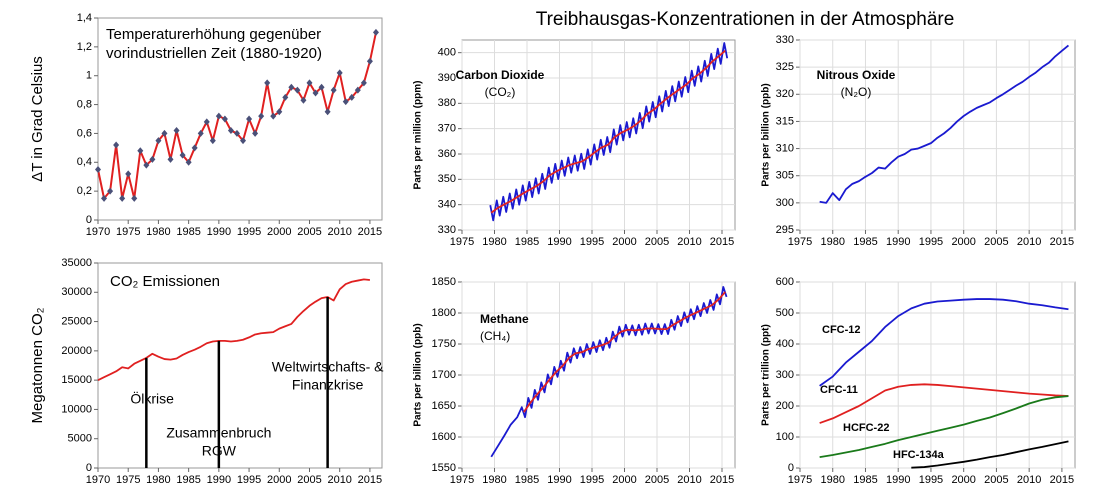 The image size is (1093, 500). I want to click on y-tick-label: 1600, so click(444, 437).